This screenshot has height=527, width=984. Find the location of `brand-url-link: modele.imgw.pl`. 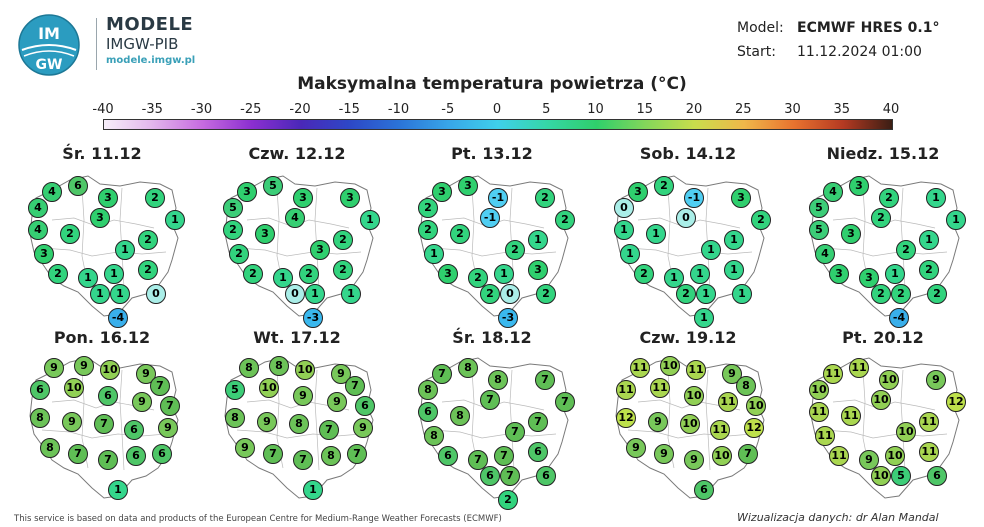

brand-url-link: modele.imgw.pl is located at coordinates (151, 60).